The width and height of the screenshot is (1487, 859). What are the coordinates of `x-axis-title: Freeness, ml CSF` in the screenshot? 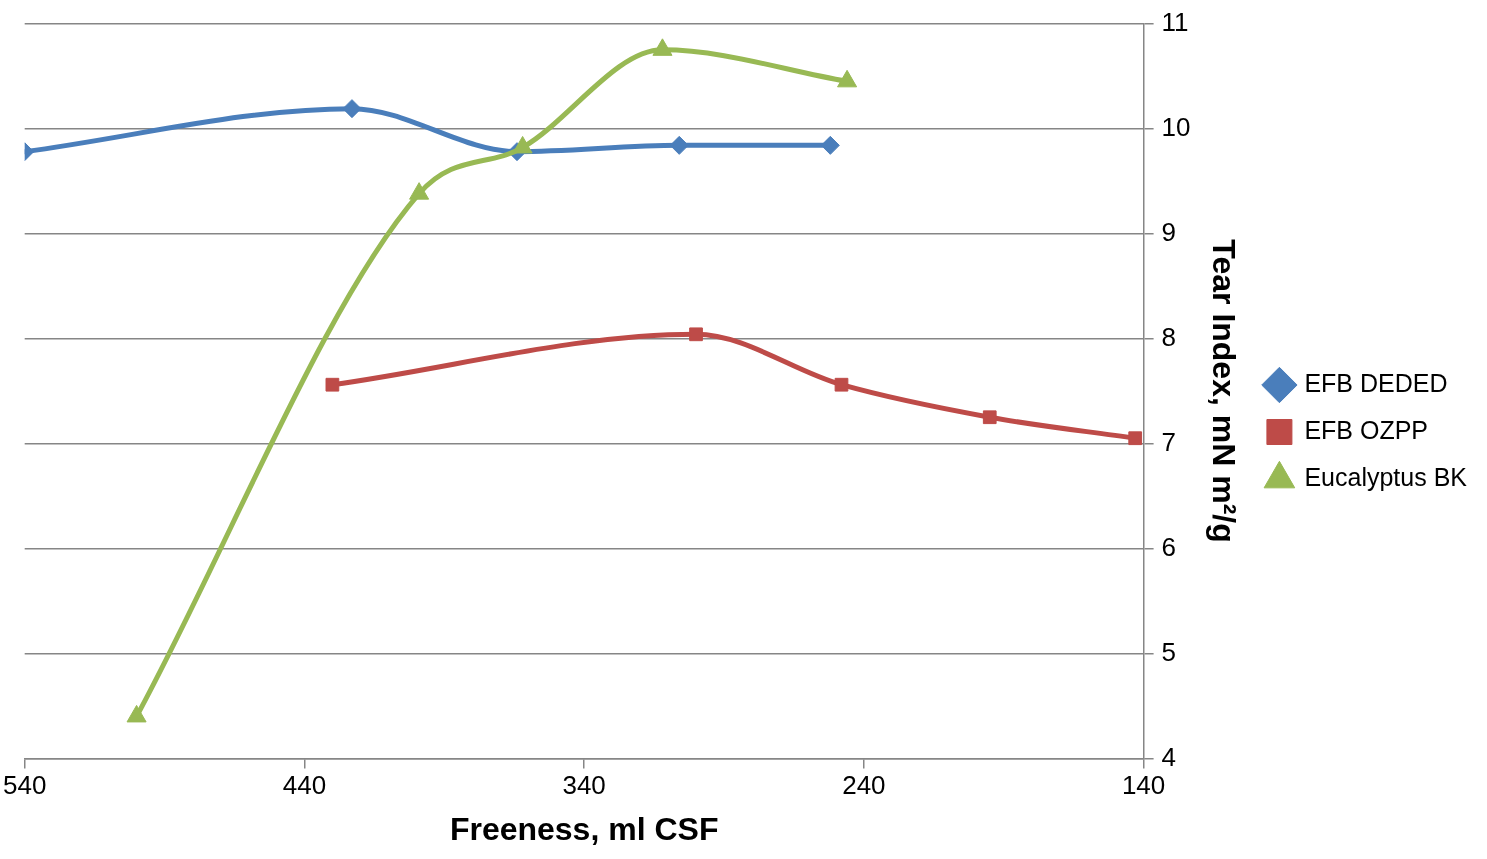 It's located at (584, 828).